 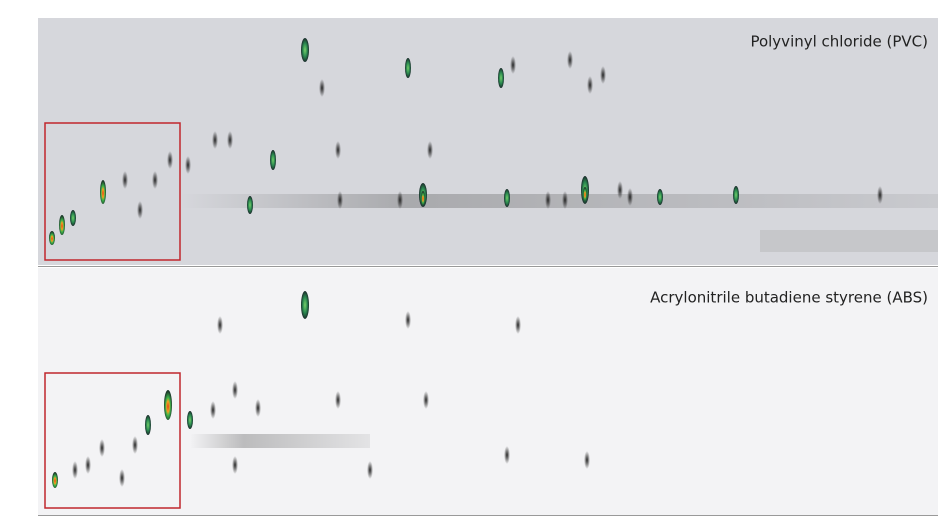 What do you see at coordinates (839, 42) in the screenshot?
I see `panel-label: Polyvinyl chloride (PVC)` at bounding box center [839, 42].